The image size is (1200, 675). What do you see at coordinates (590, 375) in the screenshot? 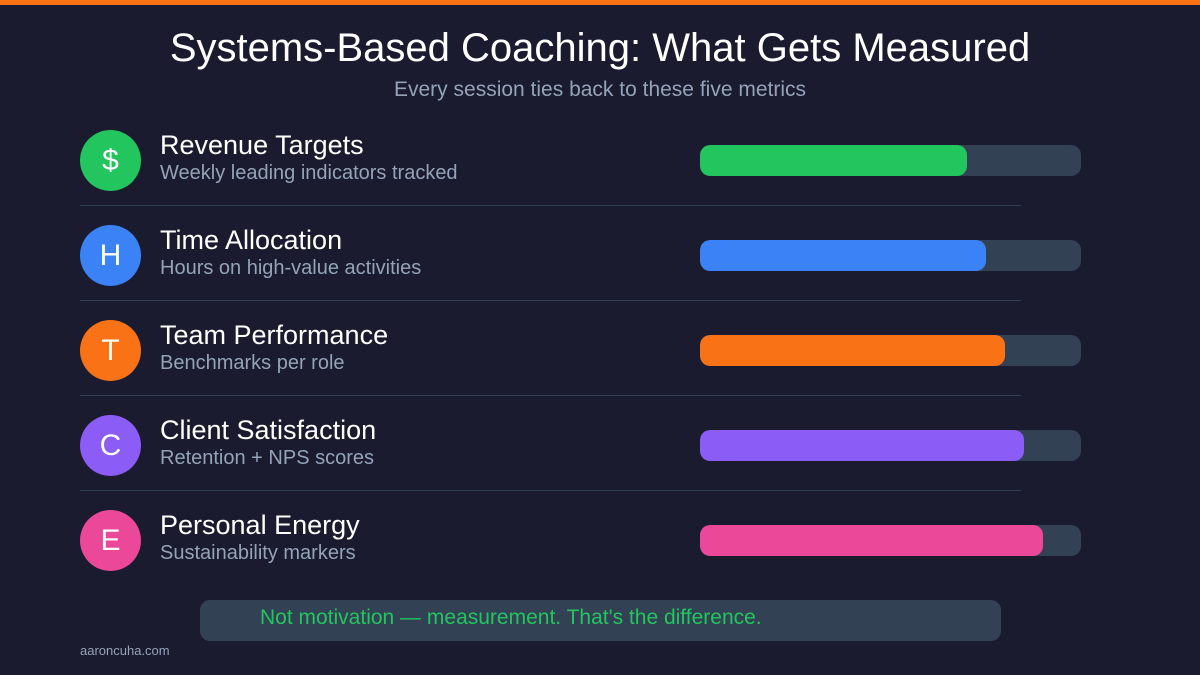
I see `metric-row: T Team Performance Benchmarks per role` at bounding box center [590, 375].